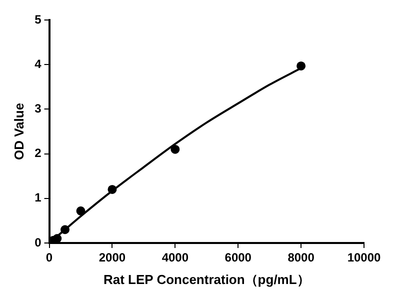 The image size is (404, 296). What do you see at coordinates (175, 257) in the screenshot?
I see `x-tick-label: 4000` at bounding box center [175, 257].